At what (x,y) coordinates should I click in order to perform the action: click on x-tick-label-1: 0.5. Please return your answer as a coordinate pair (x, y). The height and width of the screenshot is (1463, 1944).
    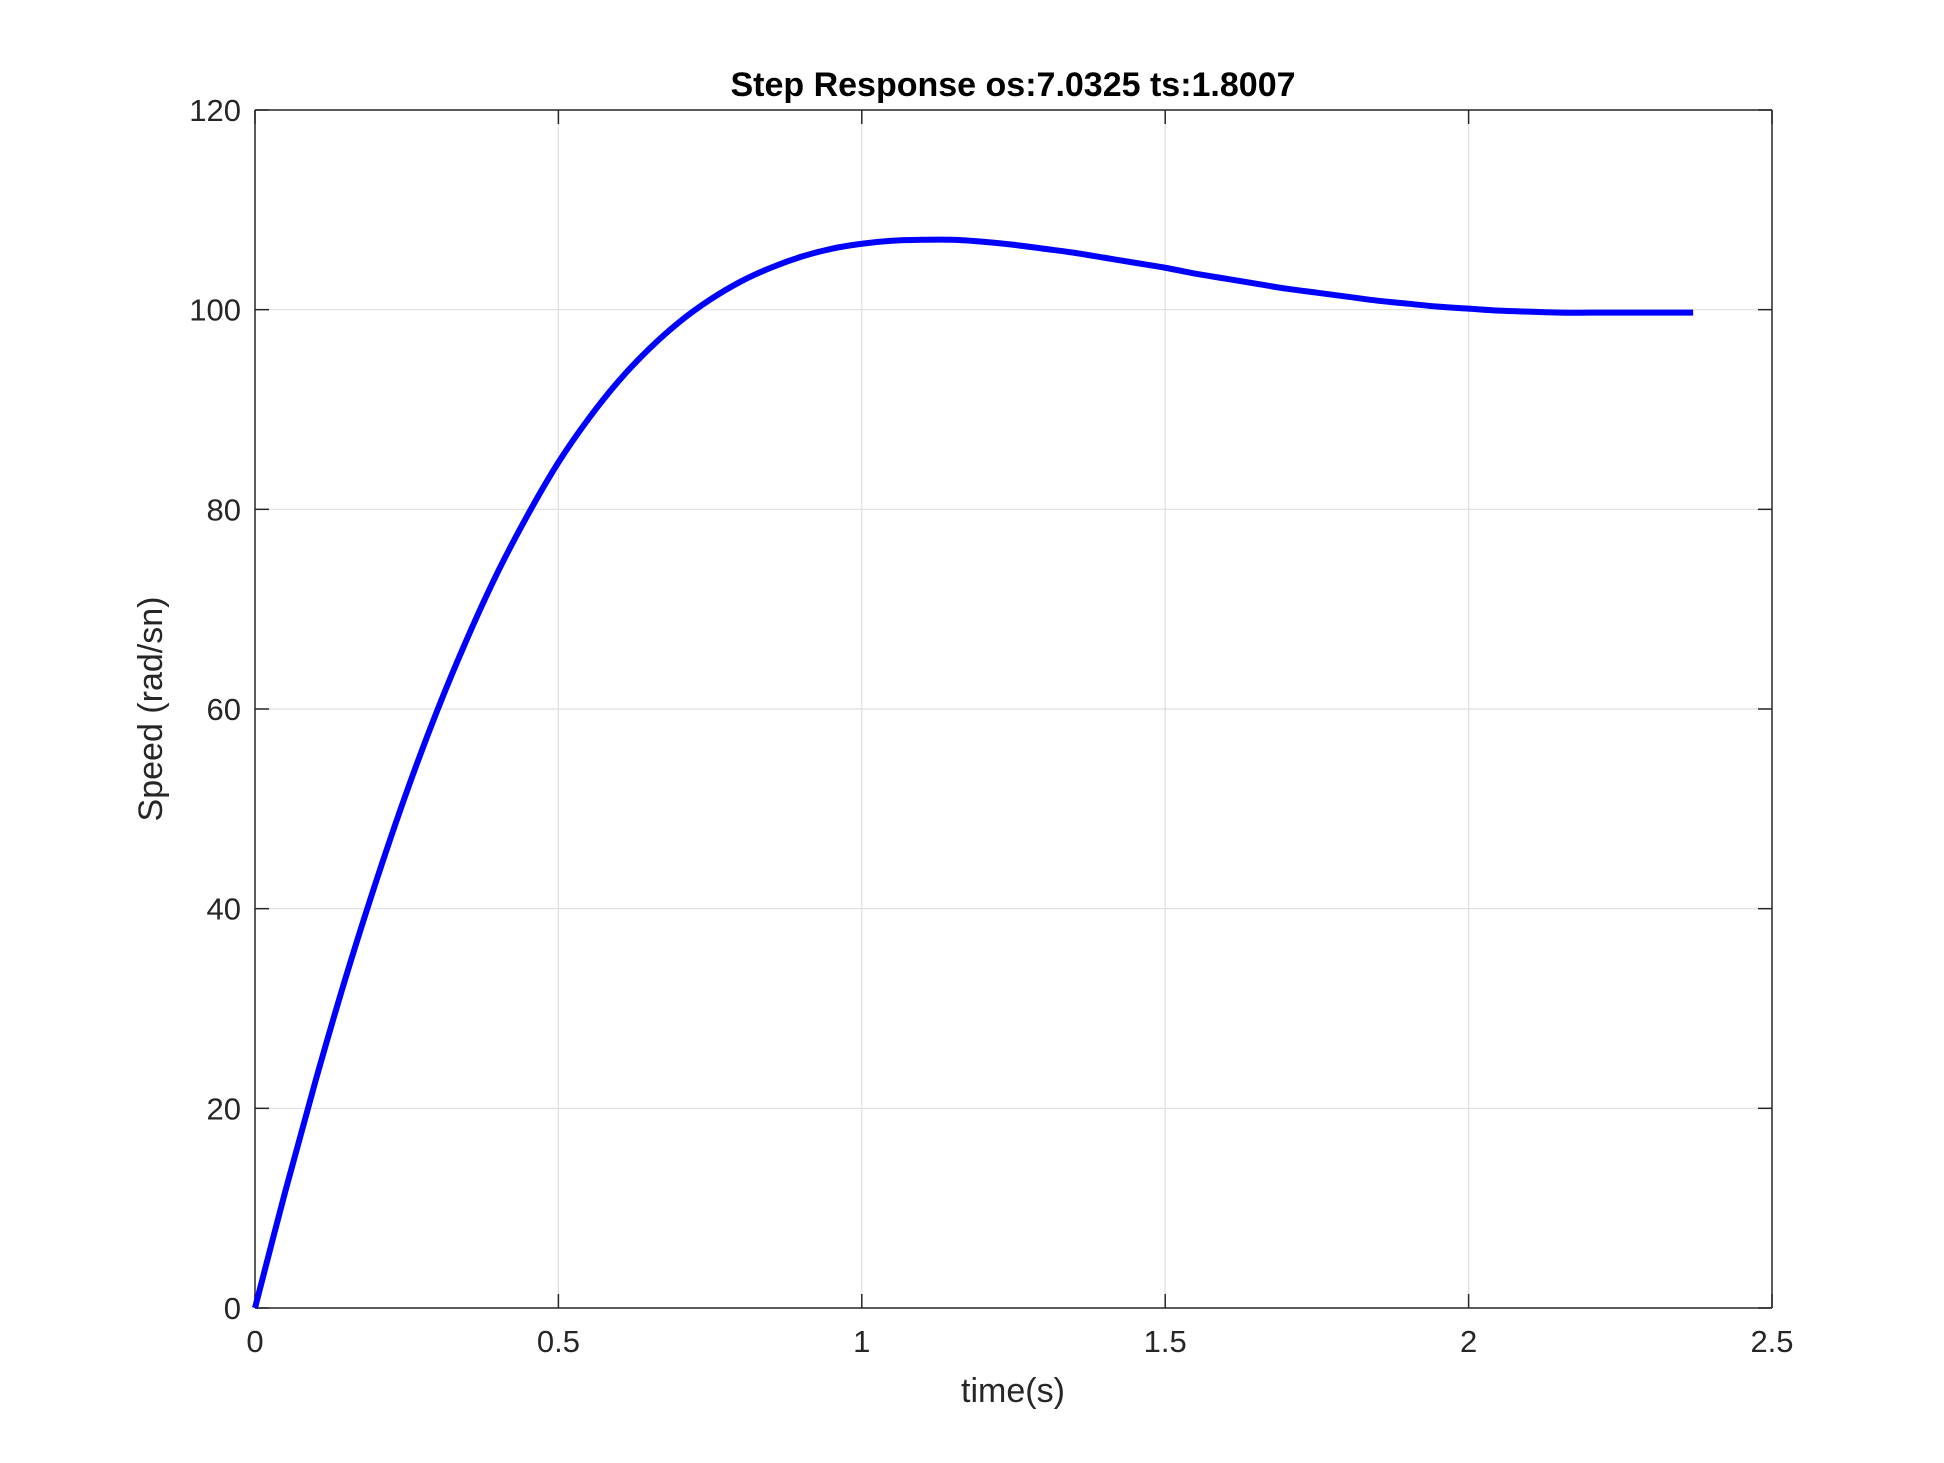
    Looking at the image, I should click on (558, 1341).